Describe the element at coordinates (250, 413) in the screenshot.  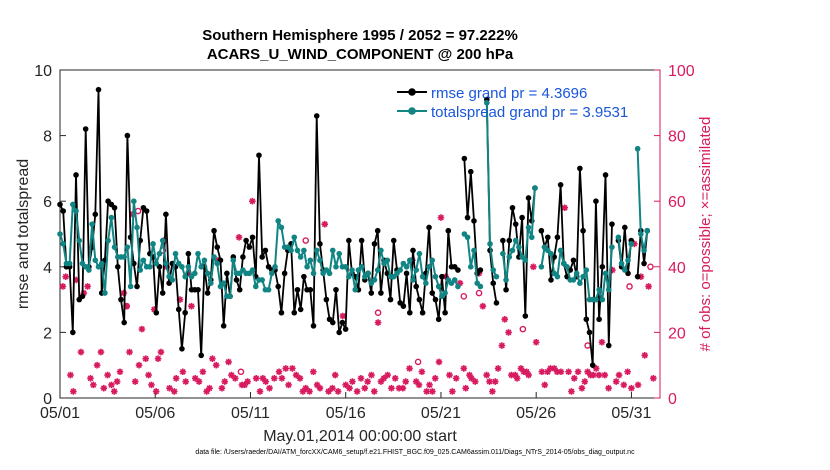
I see `x-tick-label: 05/11` at that location.